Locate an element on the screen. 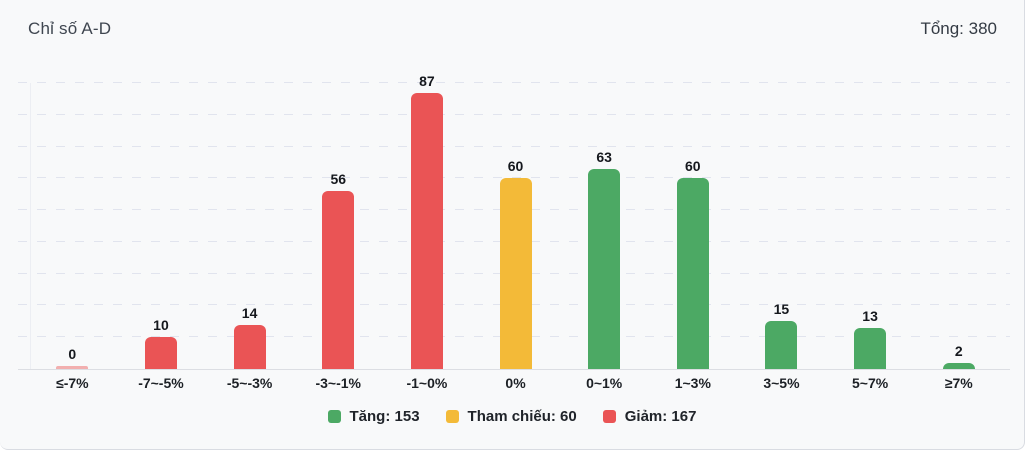 The height and width of the screenshot is (453, 1026). legend-label: Tăng: 153 is located at coordinates (384, 416).